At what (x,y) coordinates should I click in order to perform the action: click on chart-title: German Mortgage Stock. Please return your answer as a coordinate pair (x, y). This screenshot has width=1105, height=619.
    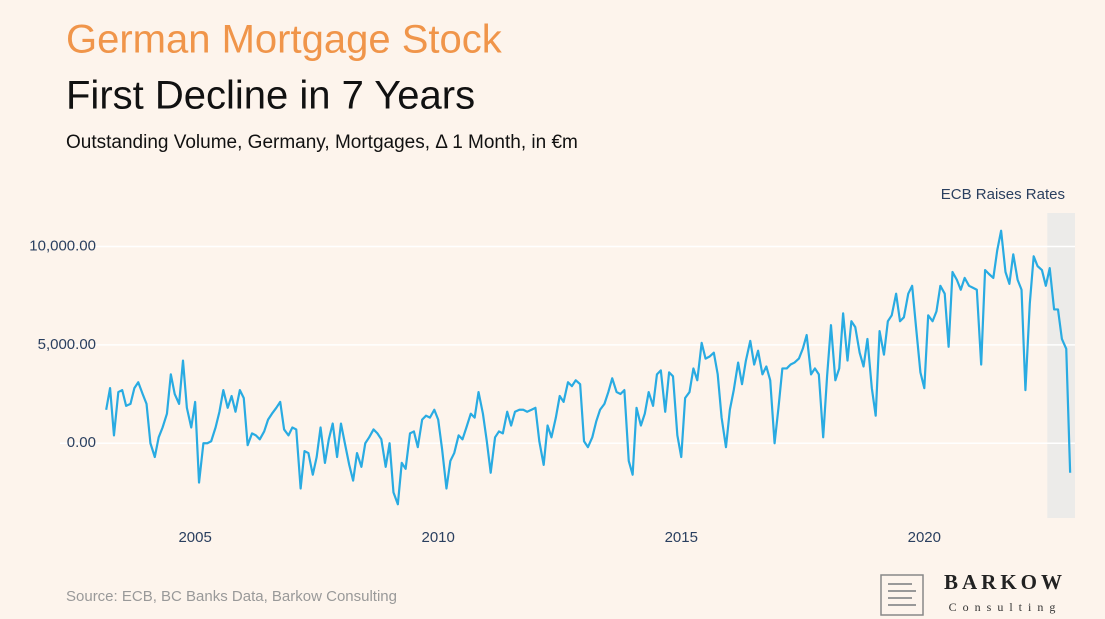
    Looking at the image, I should click on (284, 40).